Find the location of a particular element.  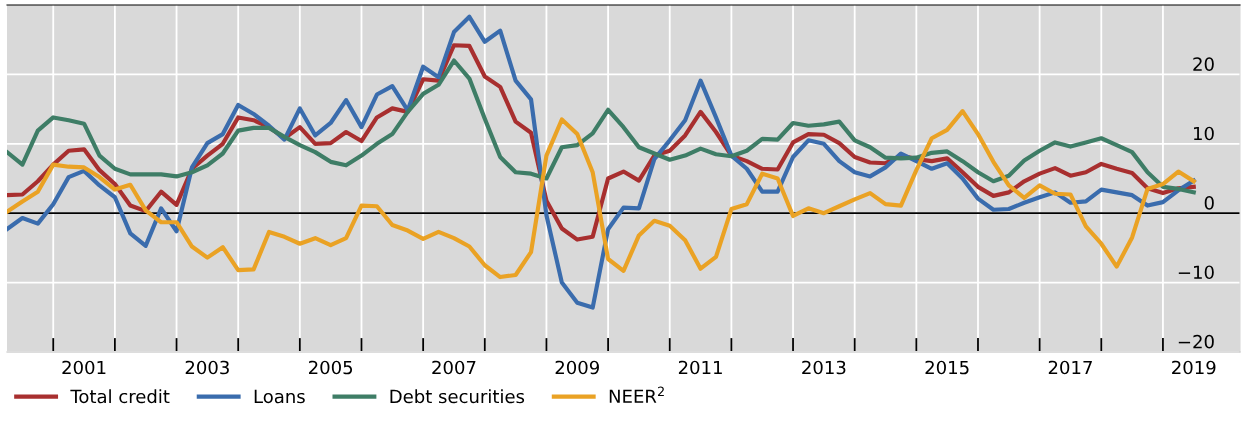

y-tick-label: 0 is located at coordinates (1209, 203).